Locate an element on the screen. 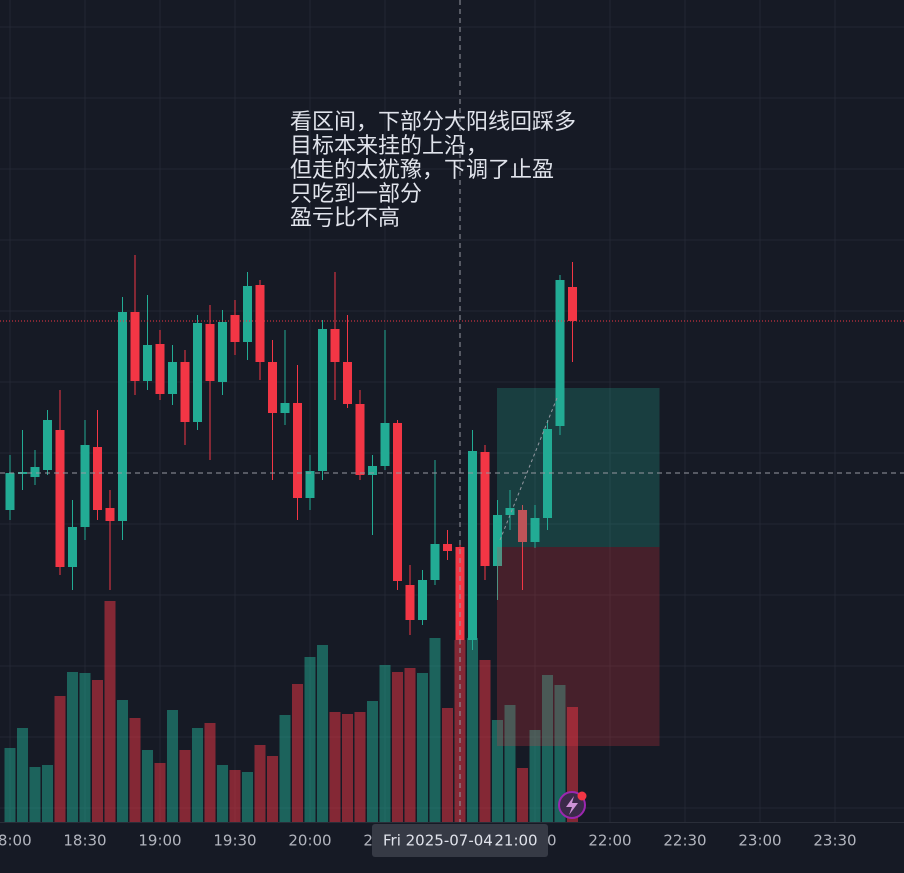  x-tick-label: 23:00 is located at coordinates (759, 841).